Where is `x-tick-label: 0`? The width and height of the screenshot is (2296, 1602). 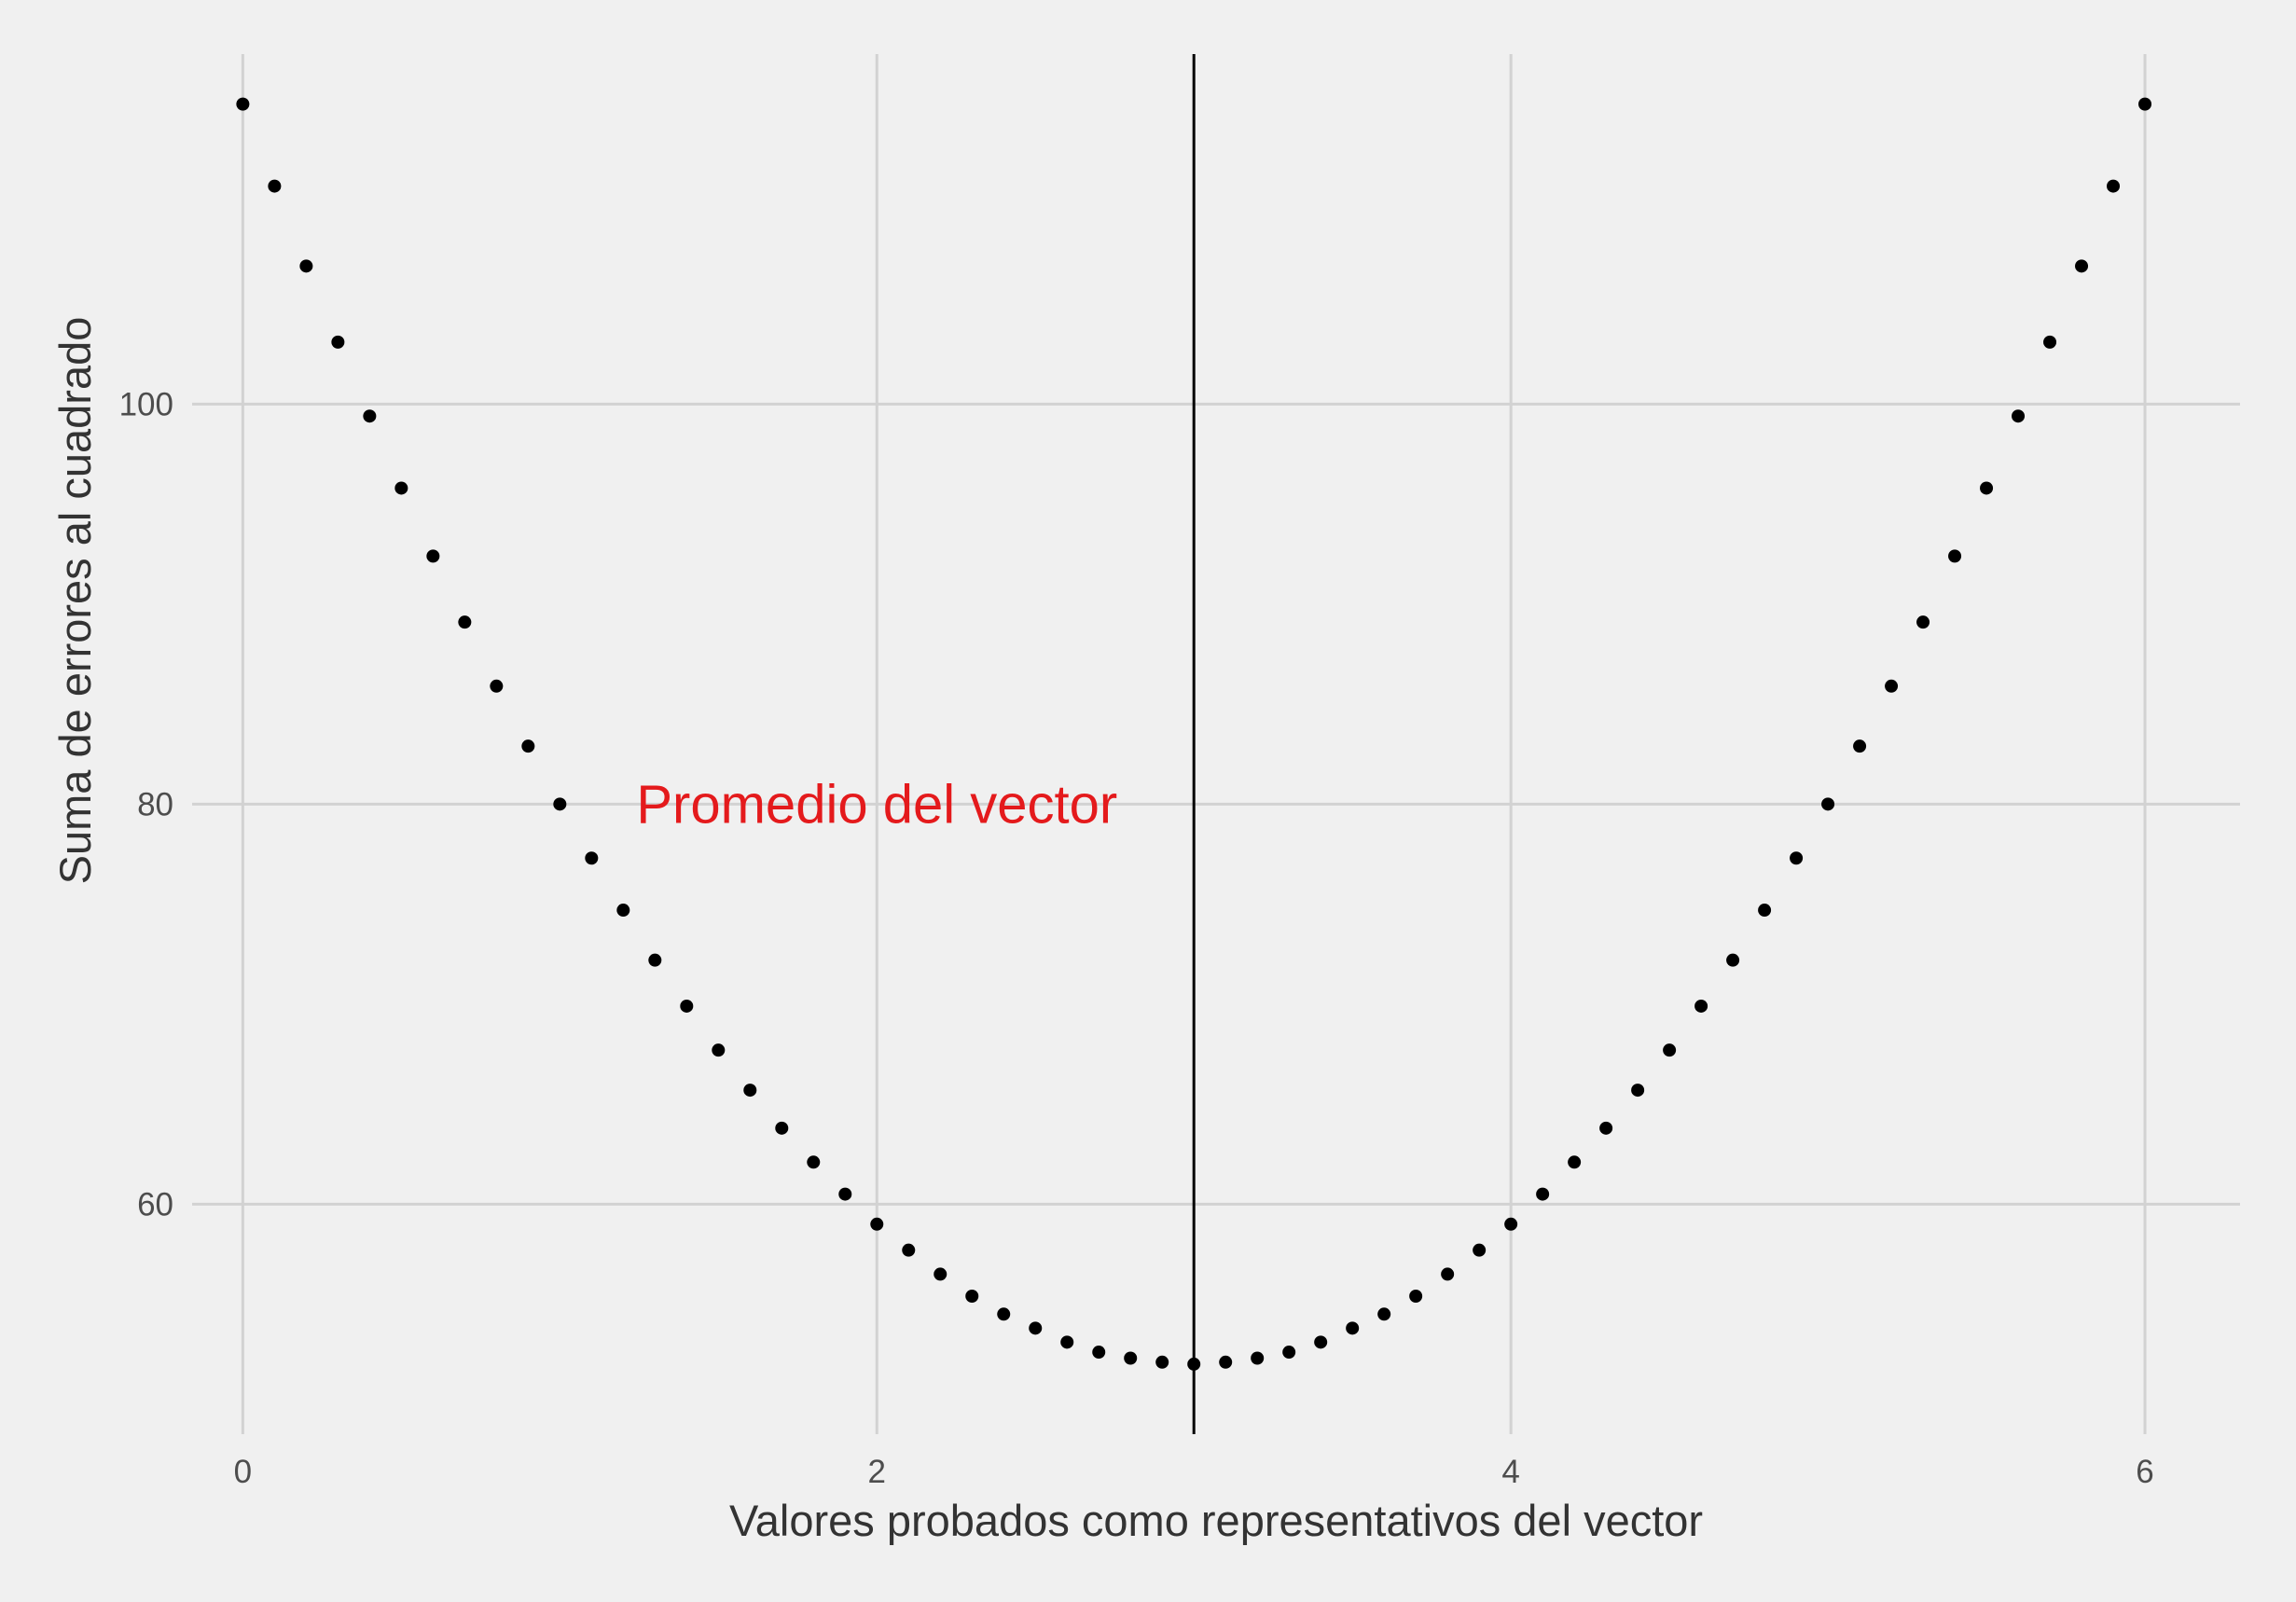 x-tick-label: 0 is located at coordinates (243, 1472).